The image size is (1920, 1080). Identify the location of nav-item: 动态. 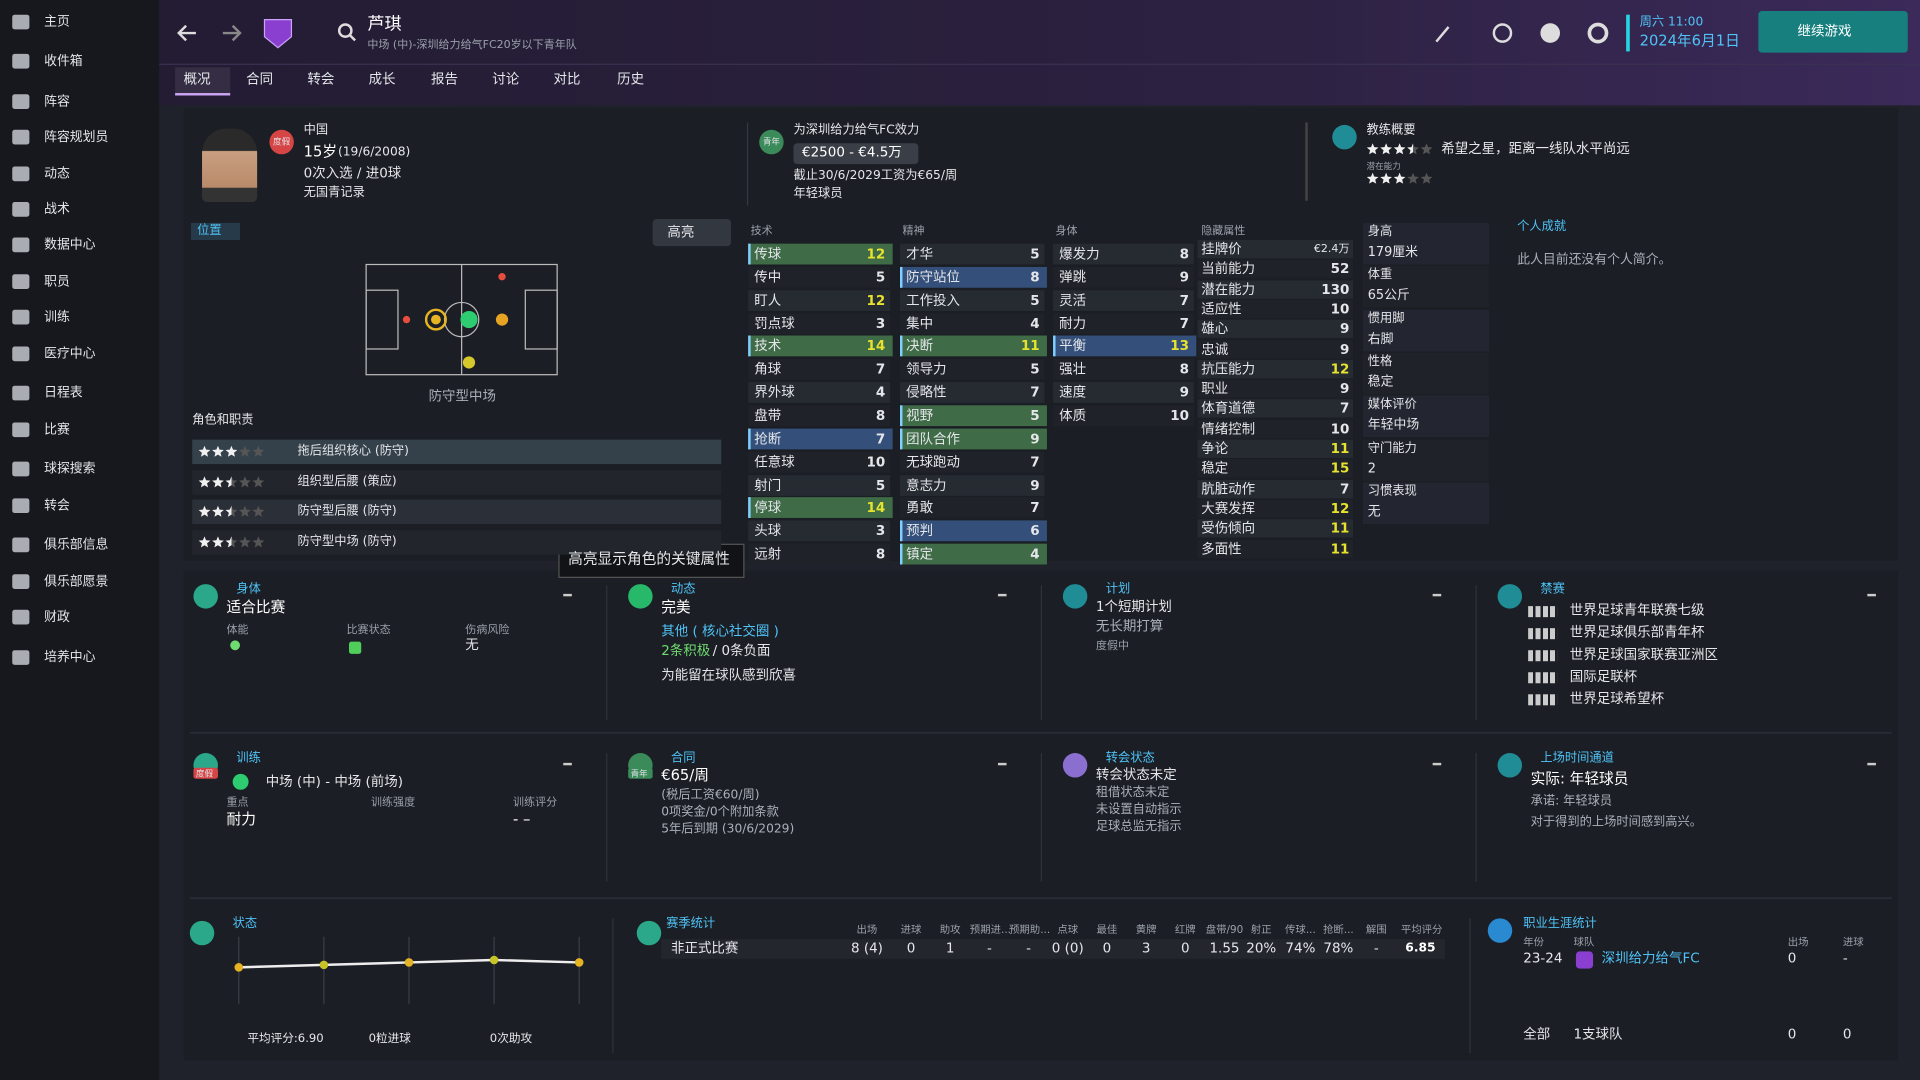
(57, 174).